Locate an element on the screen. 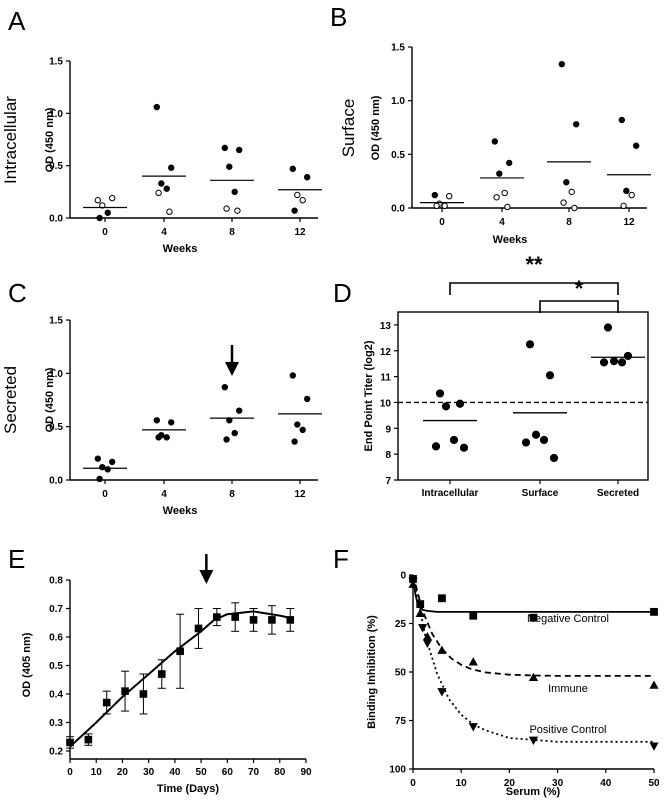  series-label: Negative Control is located at coordinates (568, 619).